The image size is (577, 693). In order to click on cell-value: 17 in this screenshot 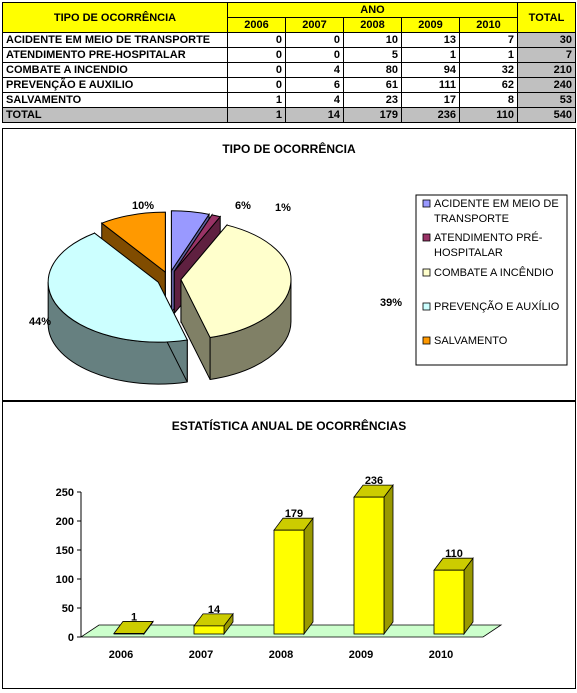, I will do `click(430, 100)`.